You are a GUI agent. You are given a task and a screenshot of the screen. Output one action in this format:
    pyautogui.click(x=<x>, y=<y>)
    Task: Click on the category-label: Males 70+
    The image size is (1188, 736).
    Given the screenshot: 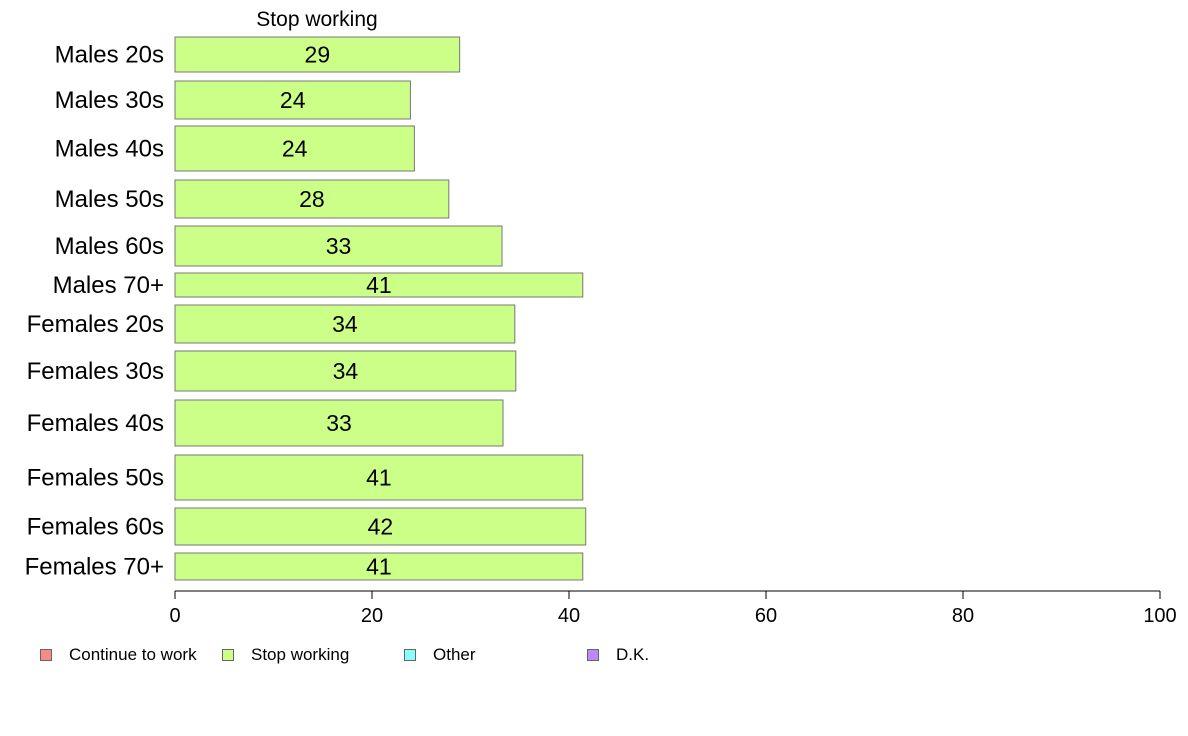 What is the action you would take?
    pyautogui.click(x=108, y=285)
    